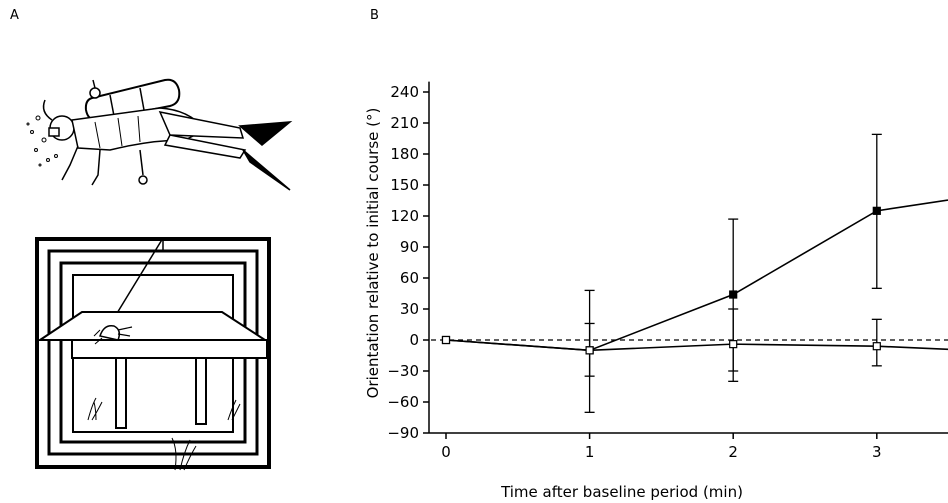 The width and height of the screenshot is (948, 503). What do you see at coordinates (403, 433) in the screenshot?
I see `y-tick-label: −90` at bounding box center [403, 433].